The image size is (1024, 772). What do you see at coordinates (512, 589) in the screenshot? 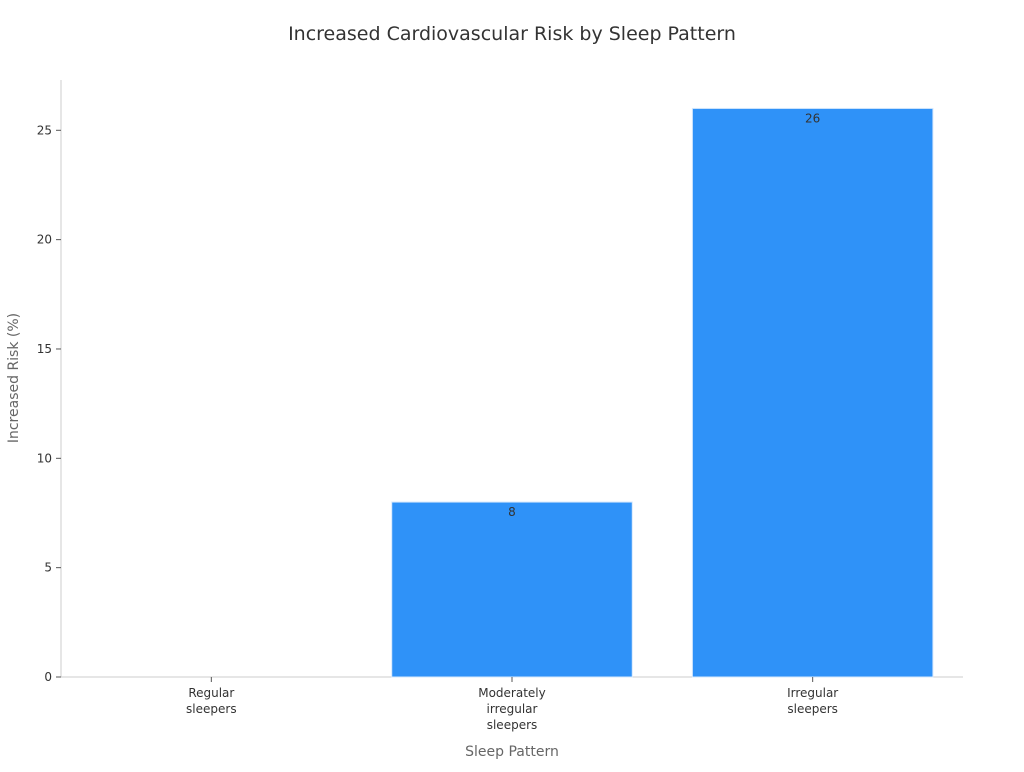
I see `bar` at bounding box center [512, 589].